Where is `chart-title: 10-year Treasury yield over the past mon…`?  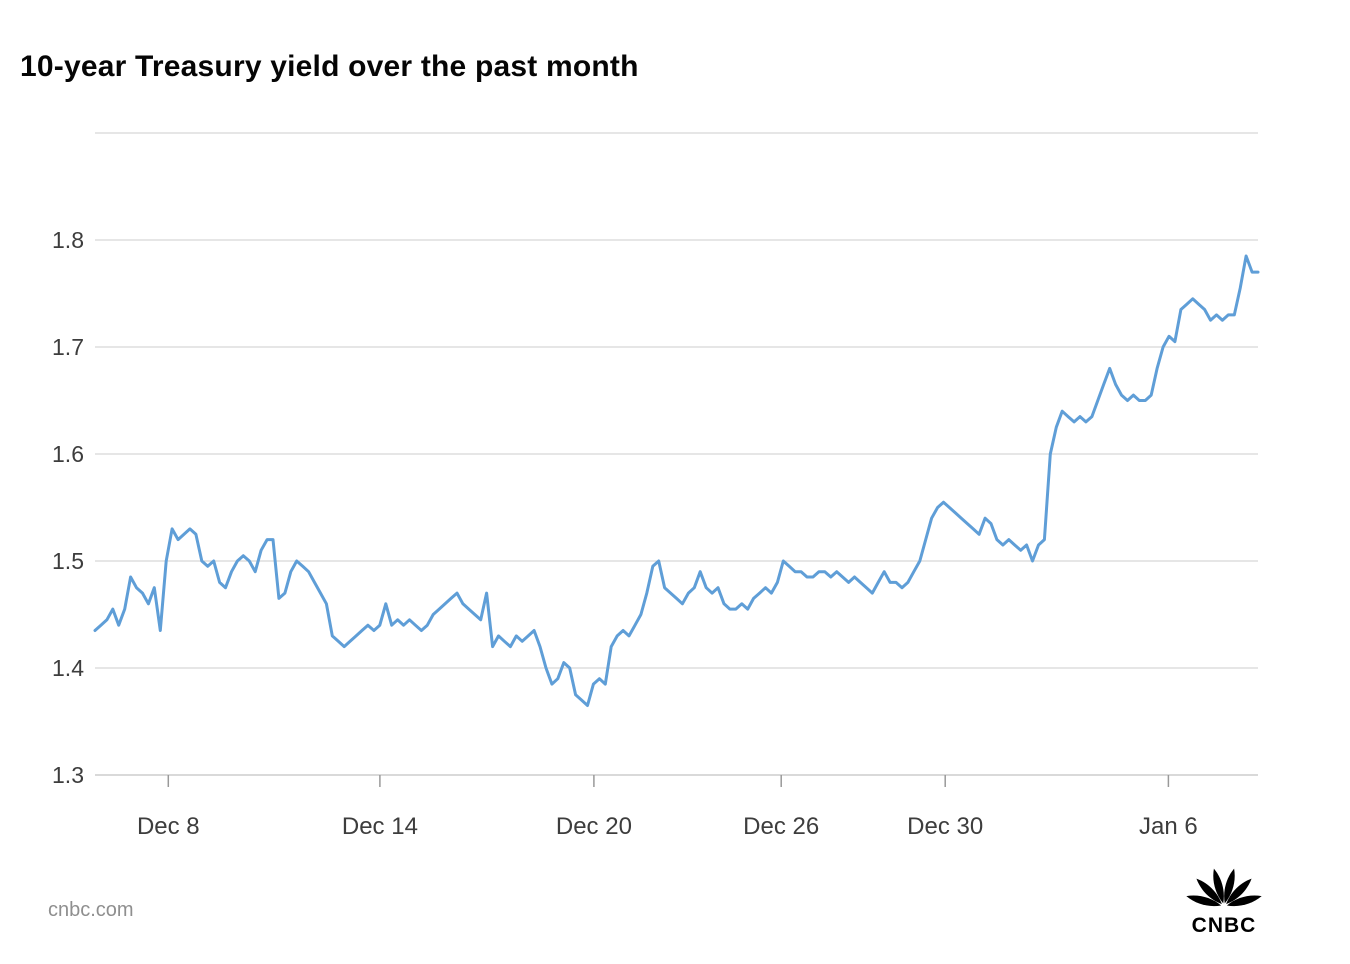
chart-title: 10-year Treasury yield over the past mon… is located at coordinates (329, 66).